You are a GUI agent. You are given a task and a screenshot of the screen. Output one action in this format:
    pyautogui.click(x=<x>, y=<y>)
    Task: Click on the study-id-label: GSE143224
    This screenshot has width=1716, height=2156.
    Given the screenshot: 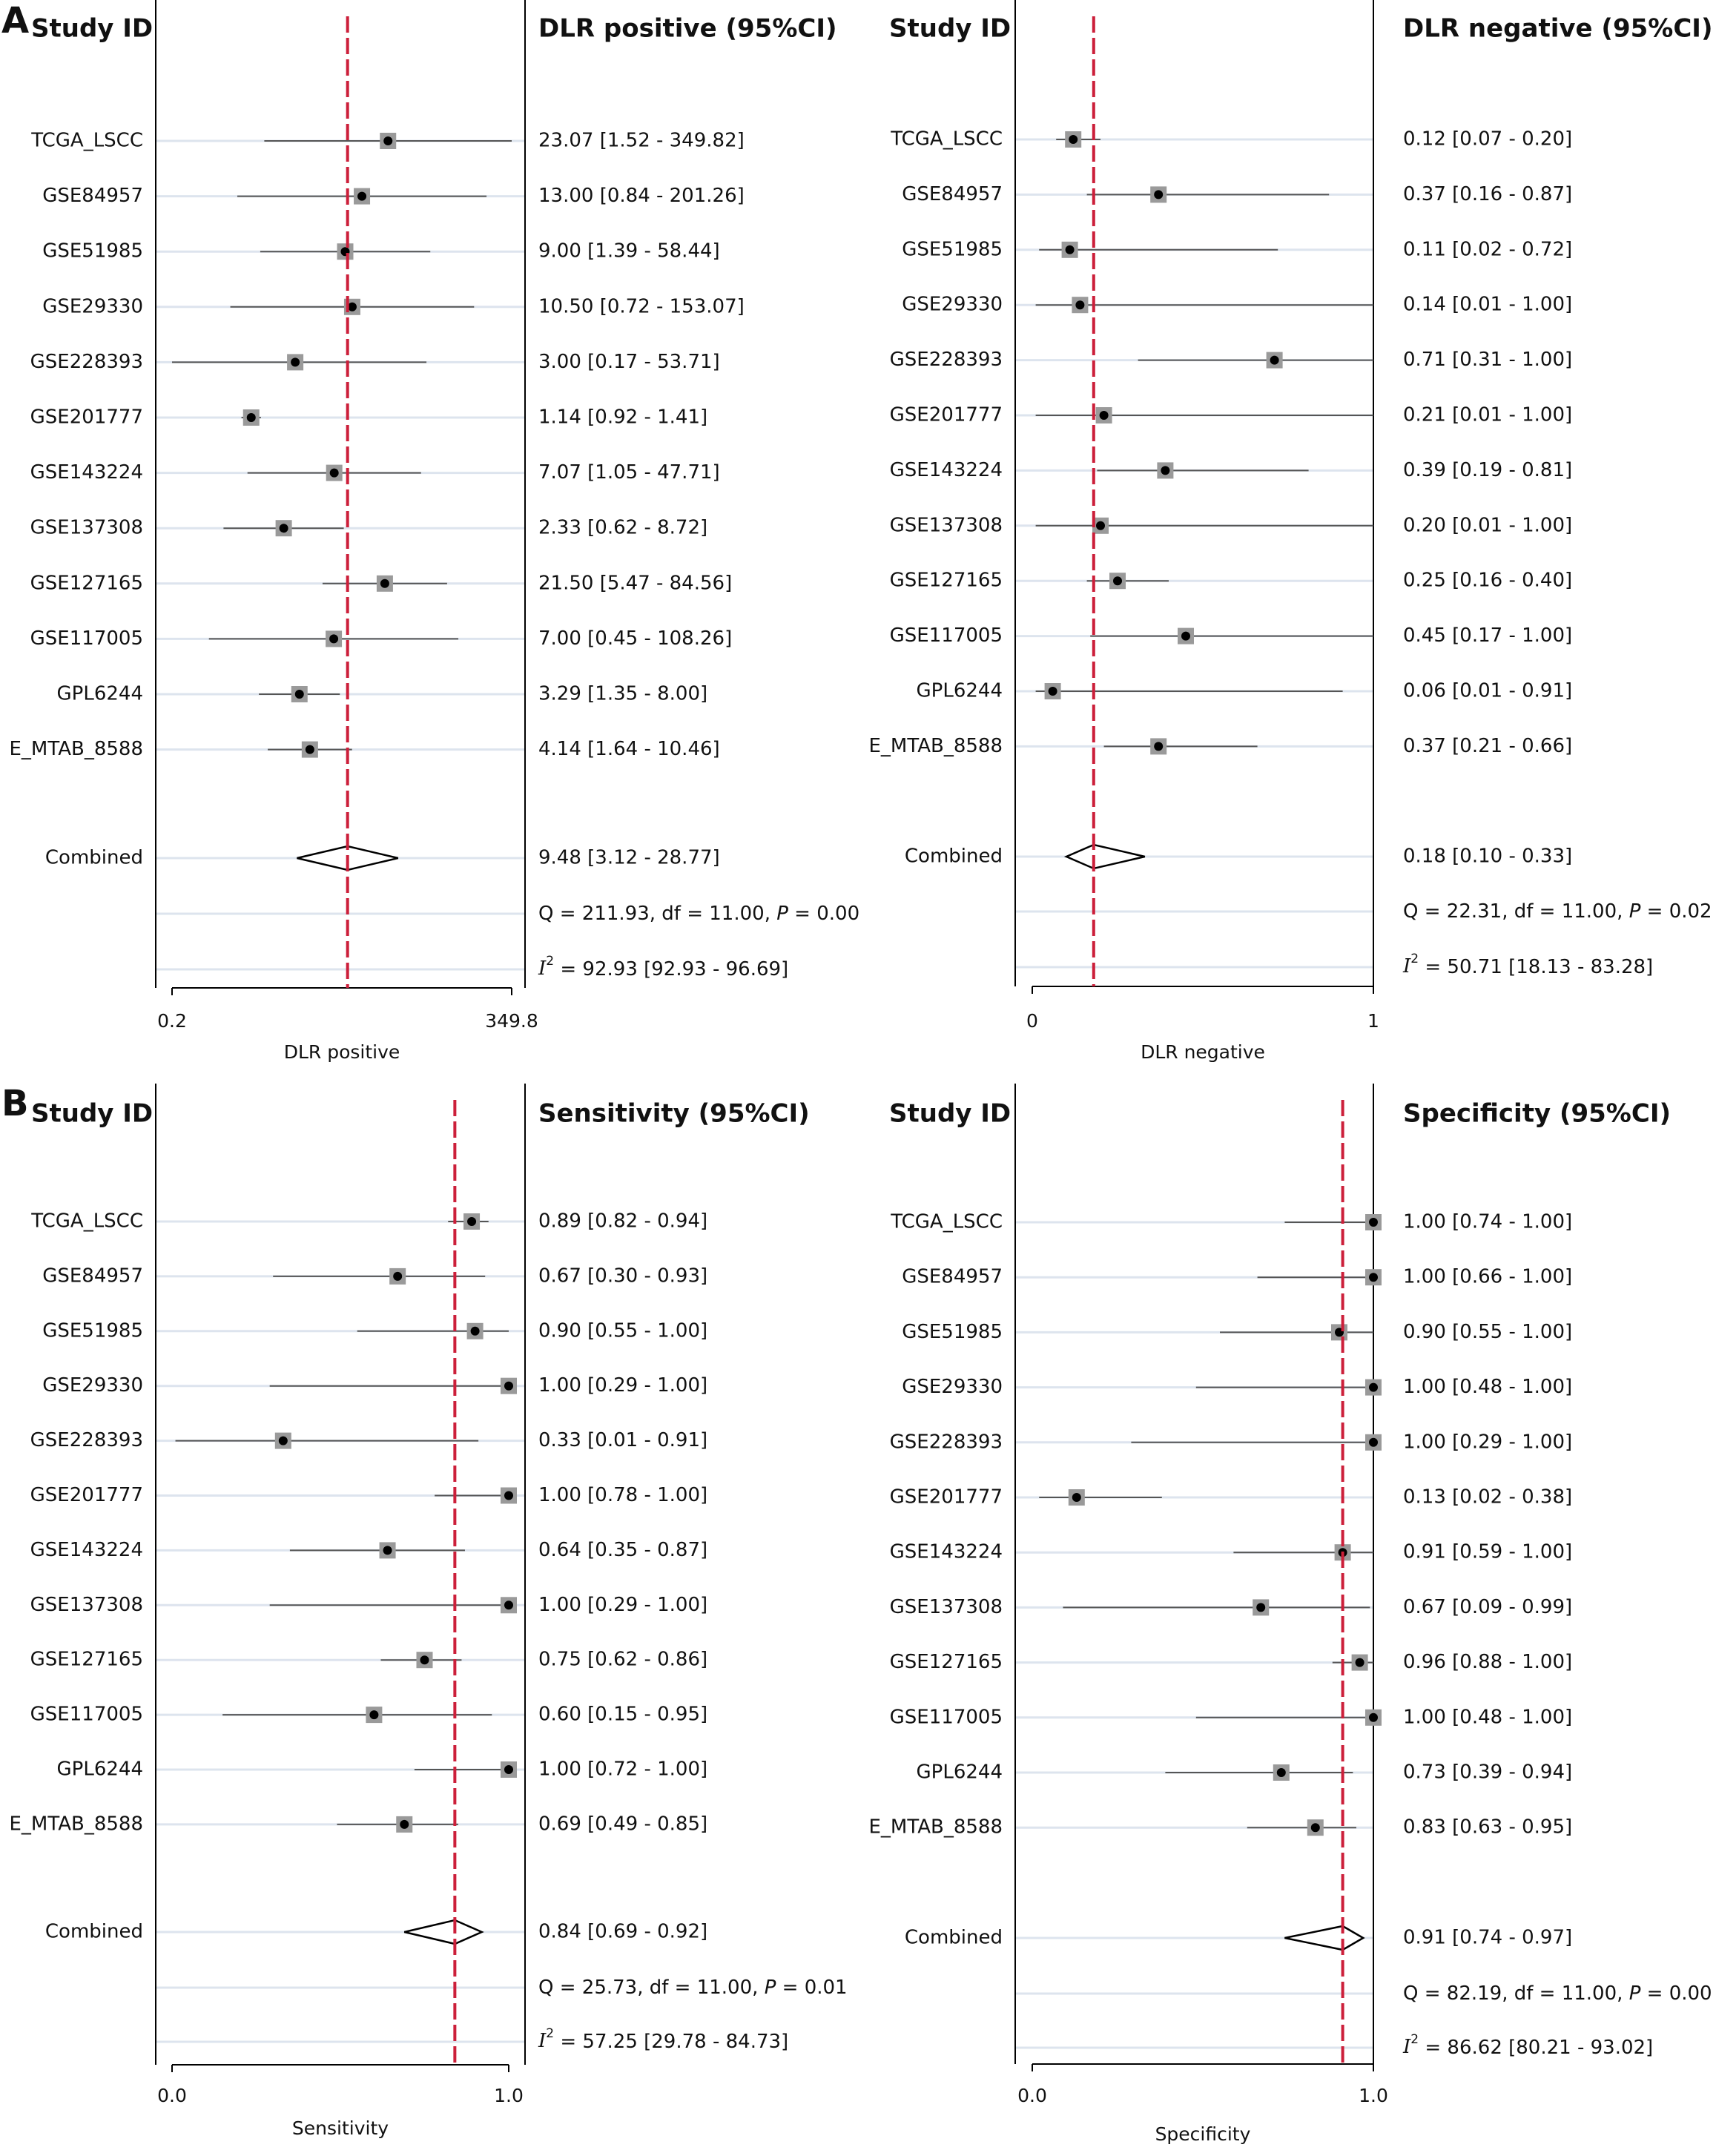 What is the action you would take?
    pyautogui.click(x=86, y=472)
    